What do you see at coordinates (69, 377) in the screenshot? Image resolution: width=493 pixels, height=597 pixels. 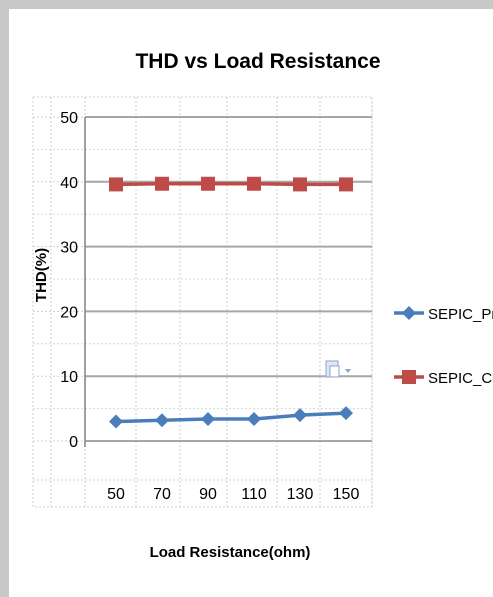 I see `y-tick-label: 10` at bounding box center [69, 377].